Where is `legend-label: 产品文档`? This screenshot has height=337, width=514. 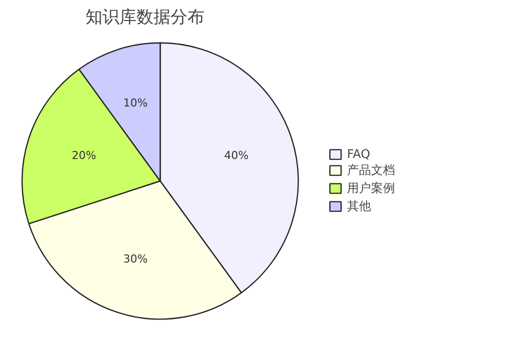
legend-label: 产品文档 is located at coordinates (371, 170).